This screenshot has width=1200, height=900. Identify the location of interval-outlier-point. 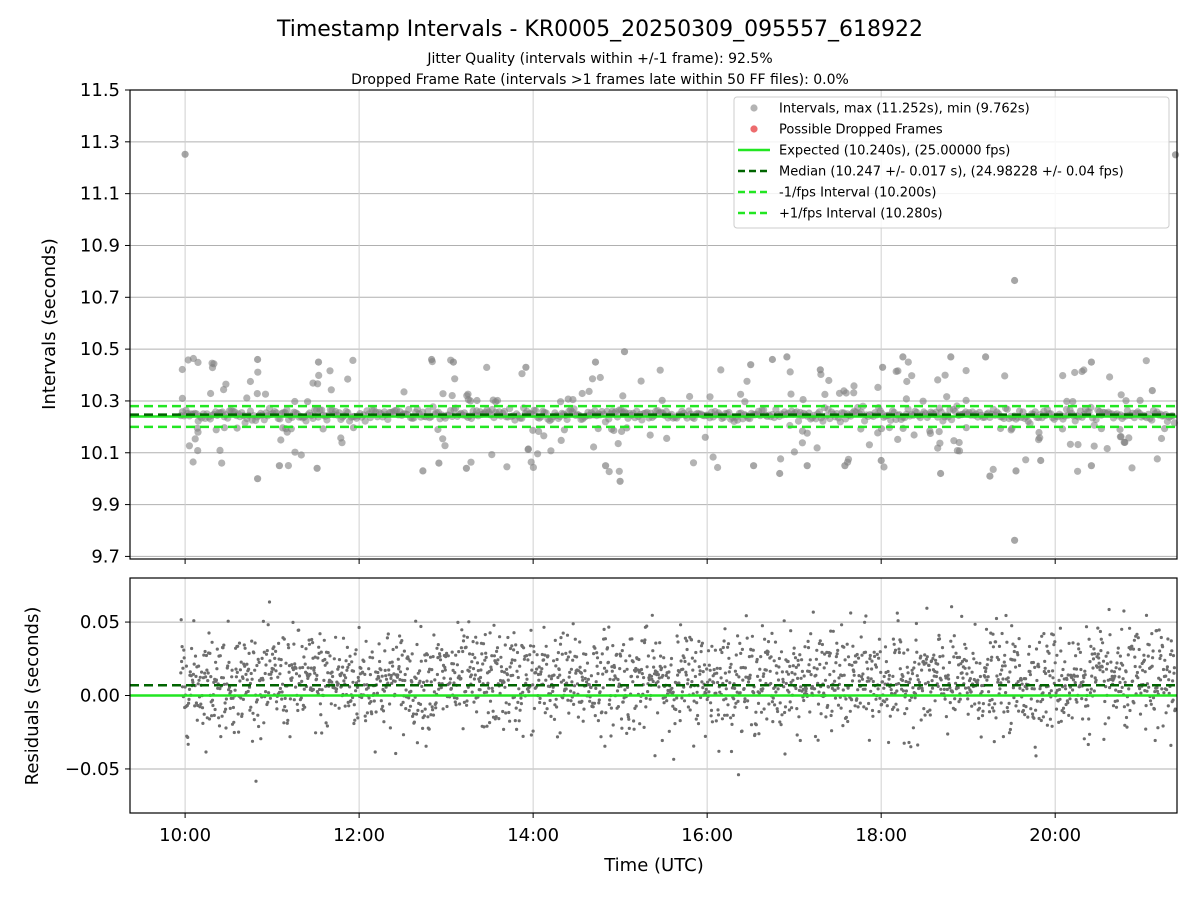
(1016, 471).